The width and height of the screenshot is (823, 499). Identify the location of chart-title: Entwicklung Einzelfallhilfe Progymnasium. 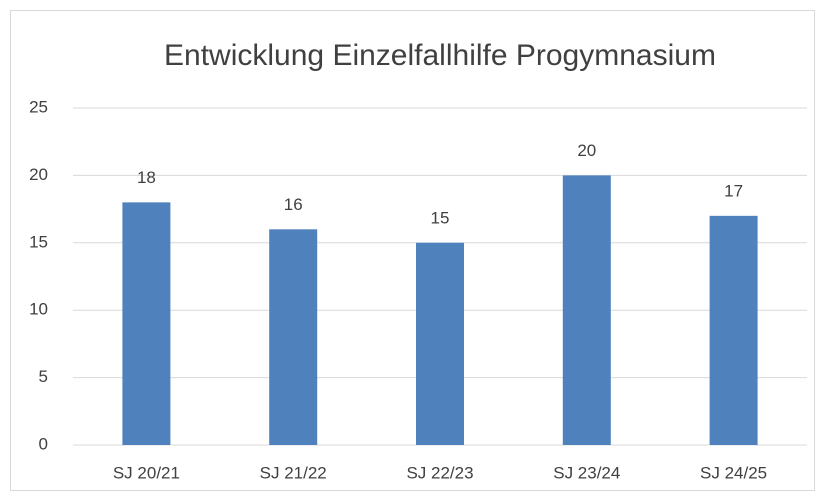
(440, 55).